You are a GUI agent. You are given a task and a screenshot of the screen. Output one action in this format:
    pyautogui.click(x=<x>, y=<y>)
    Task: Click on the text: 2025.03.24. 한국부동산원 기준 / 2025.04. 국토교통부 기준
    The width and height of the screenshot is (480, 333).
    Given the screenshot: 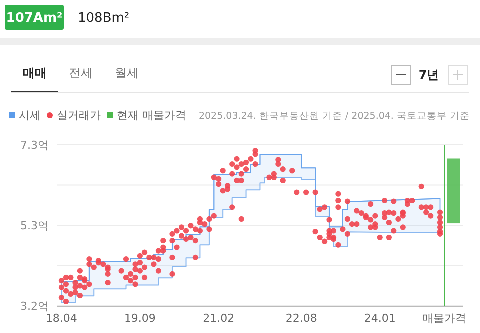 What is the action you would take?
    pyautogui.click(x=334, y=116)
    